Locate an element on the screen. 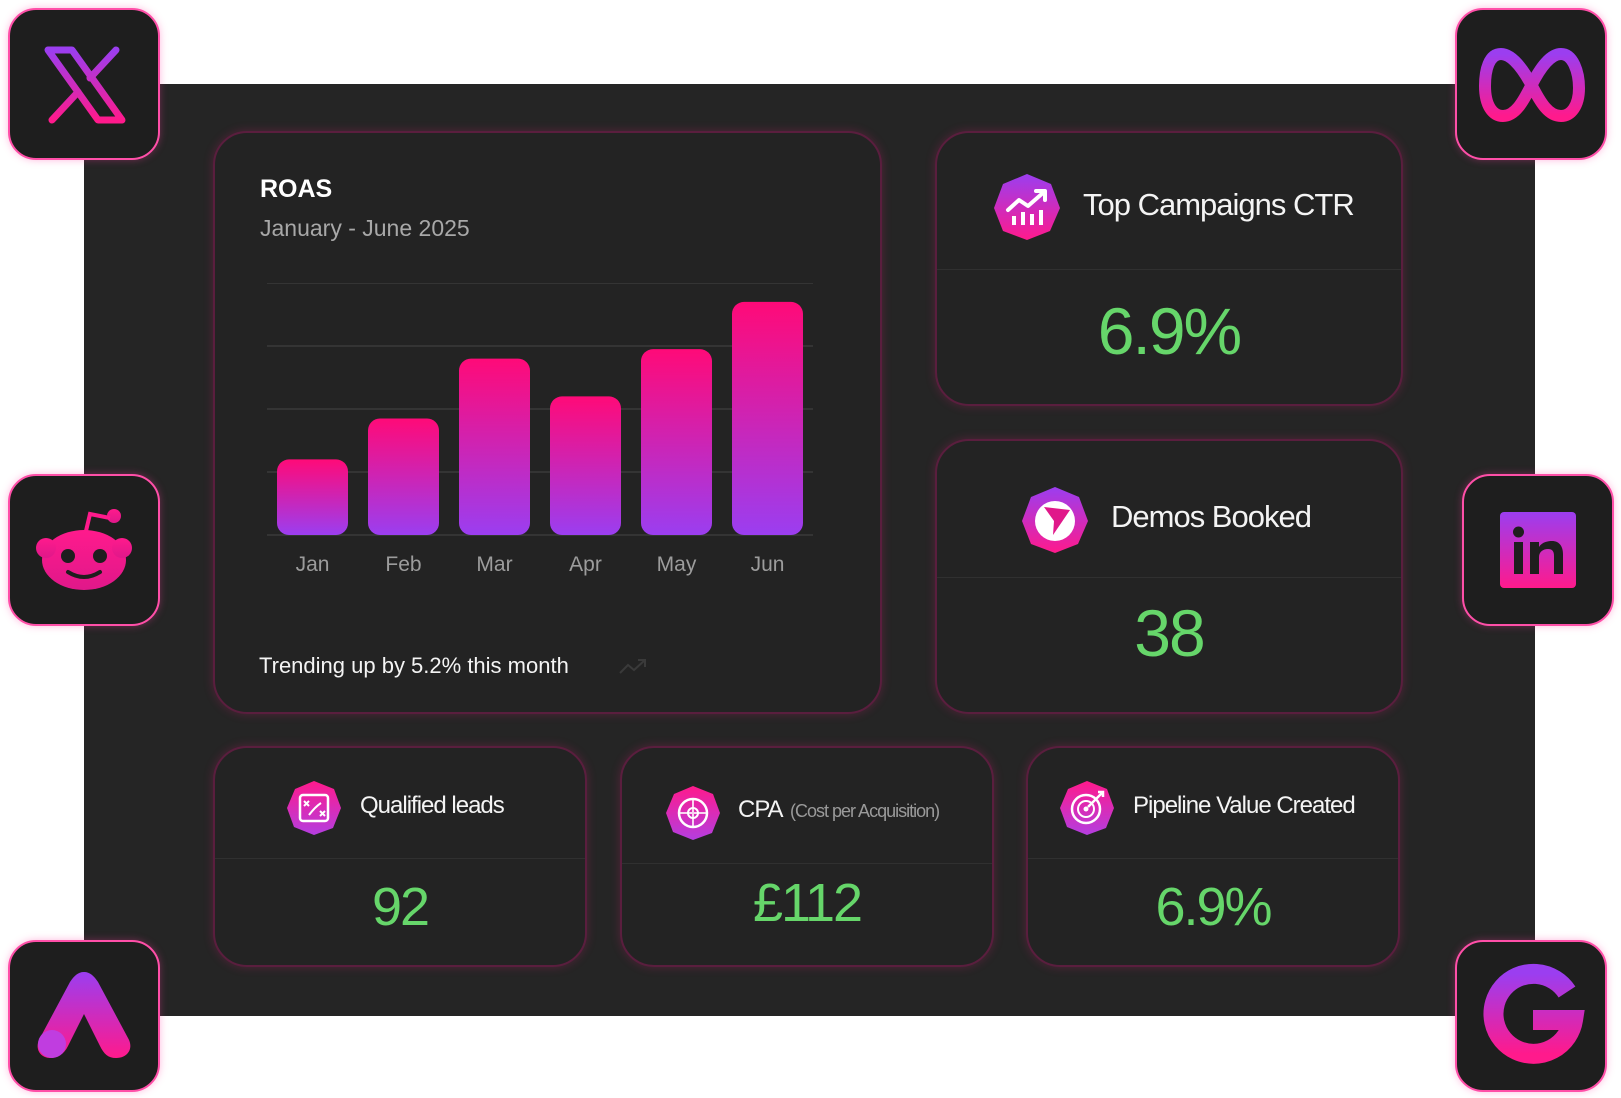 The image size is (1621, 1098). pipeline-title: Pipeline Value Created is located at coordinates (1244, 805).